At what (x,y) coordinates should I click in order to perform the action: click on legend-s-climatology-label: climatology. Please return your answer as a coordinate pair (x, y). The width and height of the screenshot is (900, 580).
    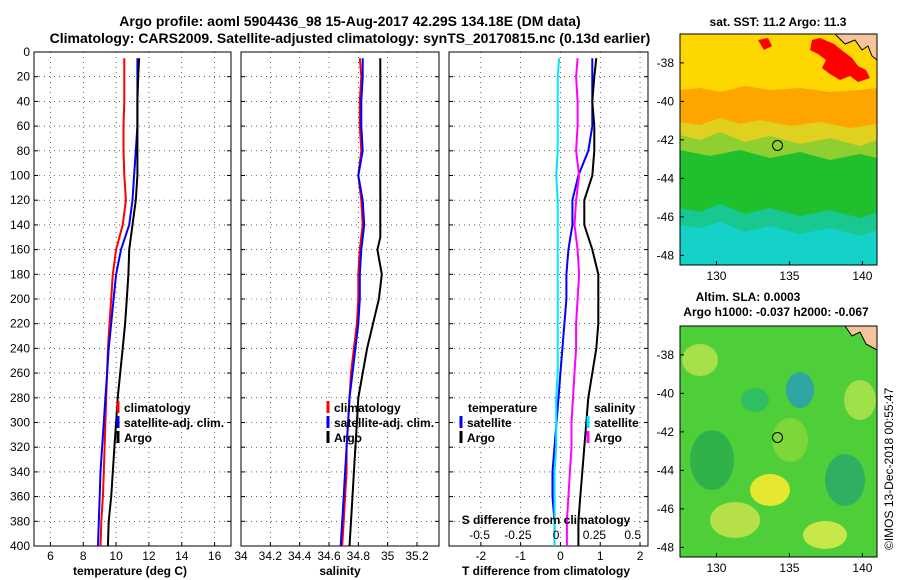
    Looking at the image, I should click on (367, 408).